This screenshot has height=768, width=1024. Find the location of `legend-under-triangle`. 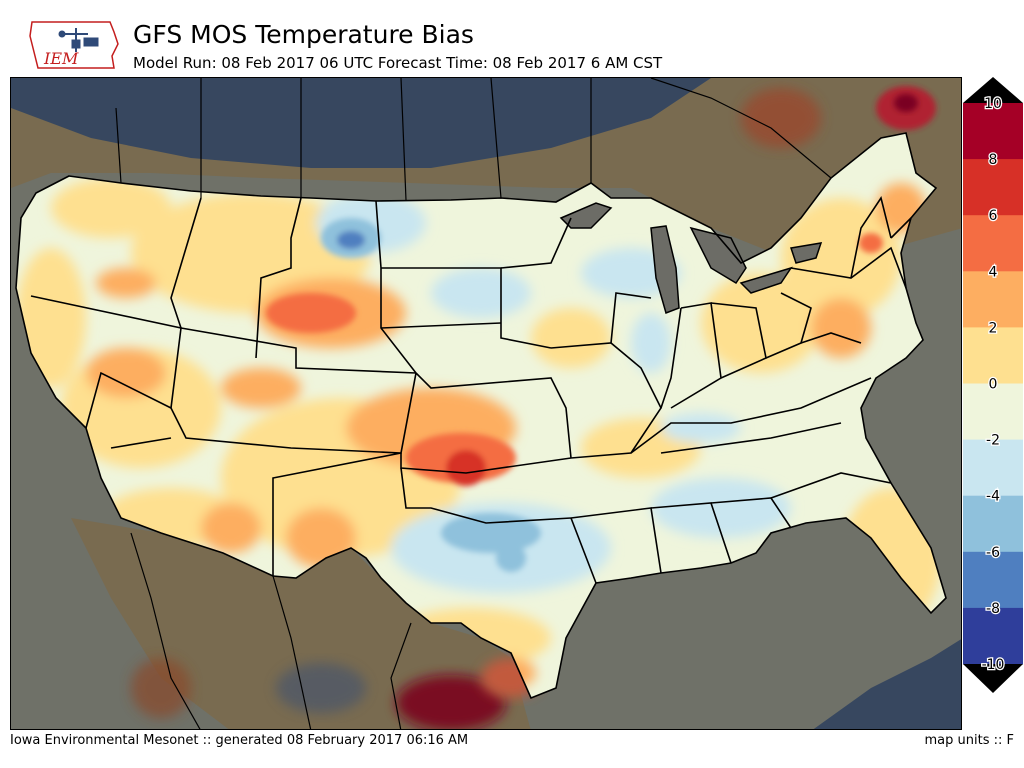

legend-under-triangle is located at coordinates (993, 678).